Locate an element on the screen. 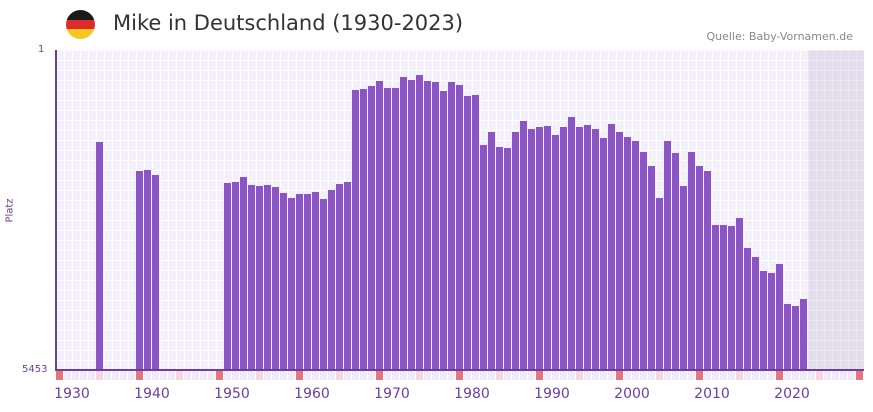 This screenshot has height=412, width=873. bar-1977 is located at coordinates (435, 226).